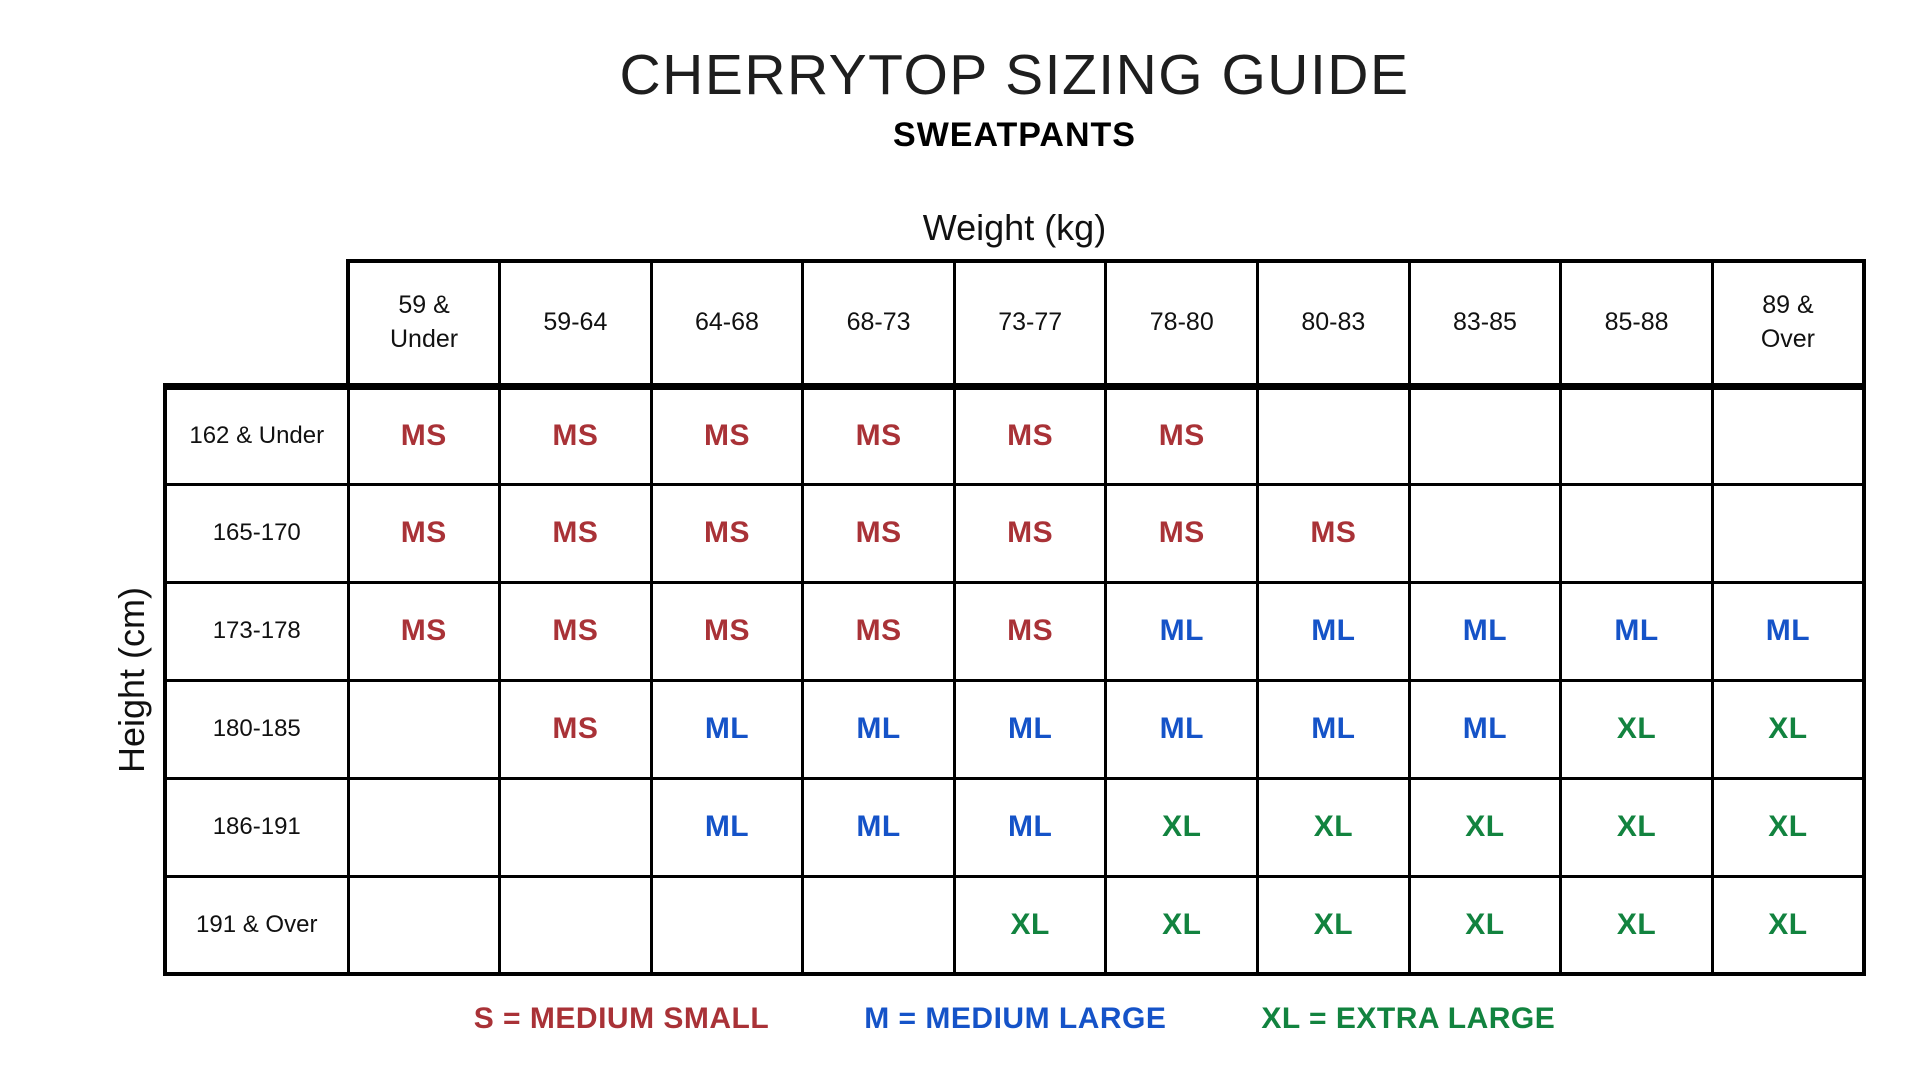 This screenshot has height=1080, width=1920. I want to click on page-subtitle: SWEATPANTS, so click(1014, 135).